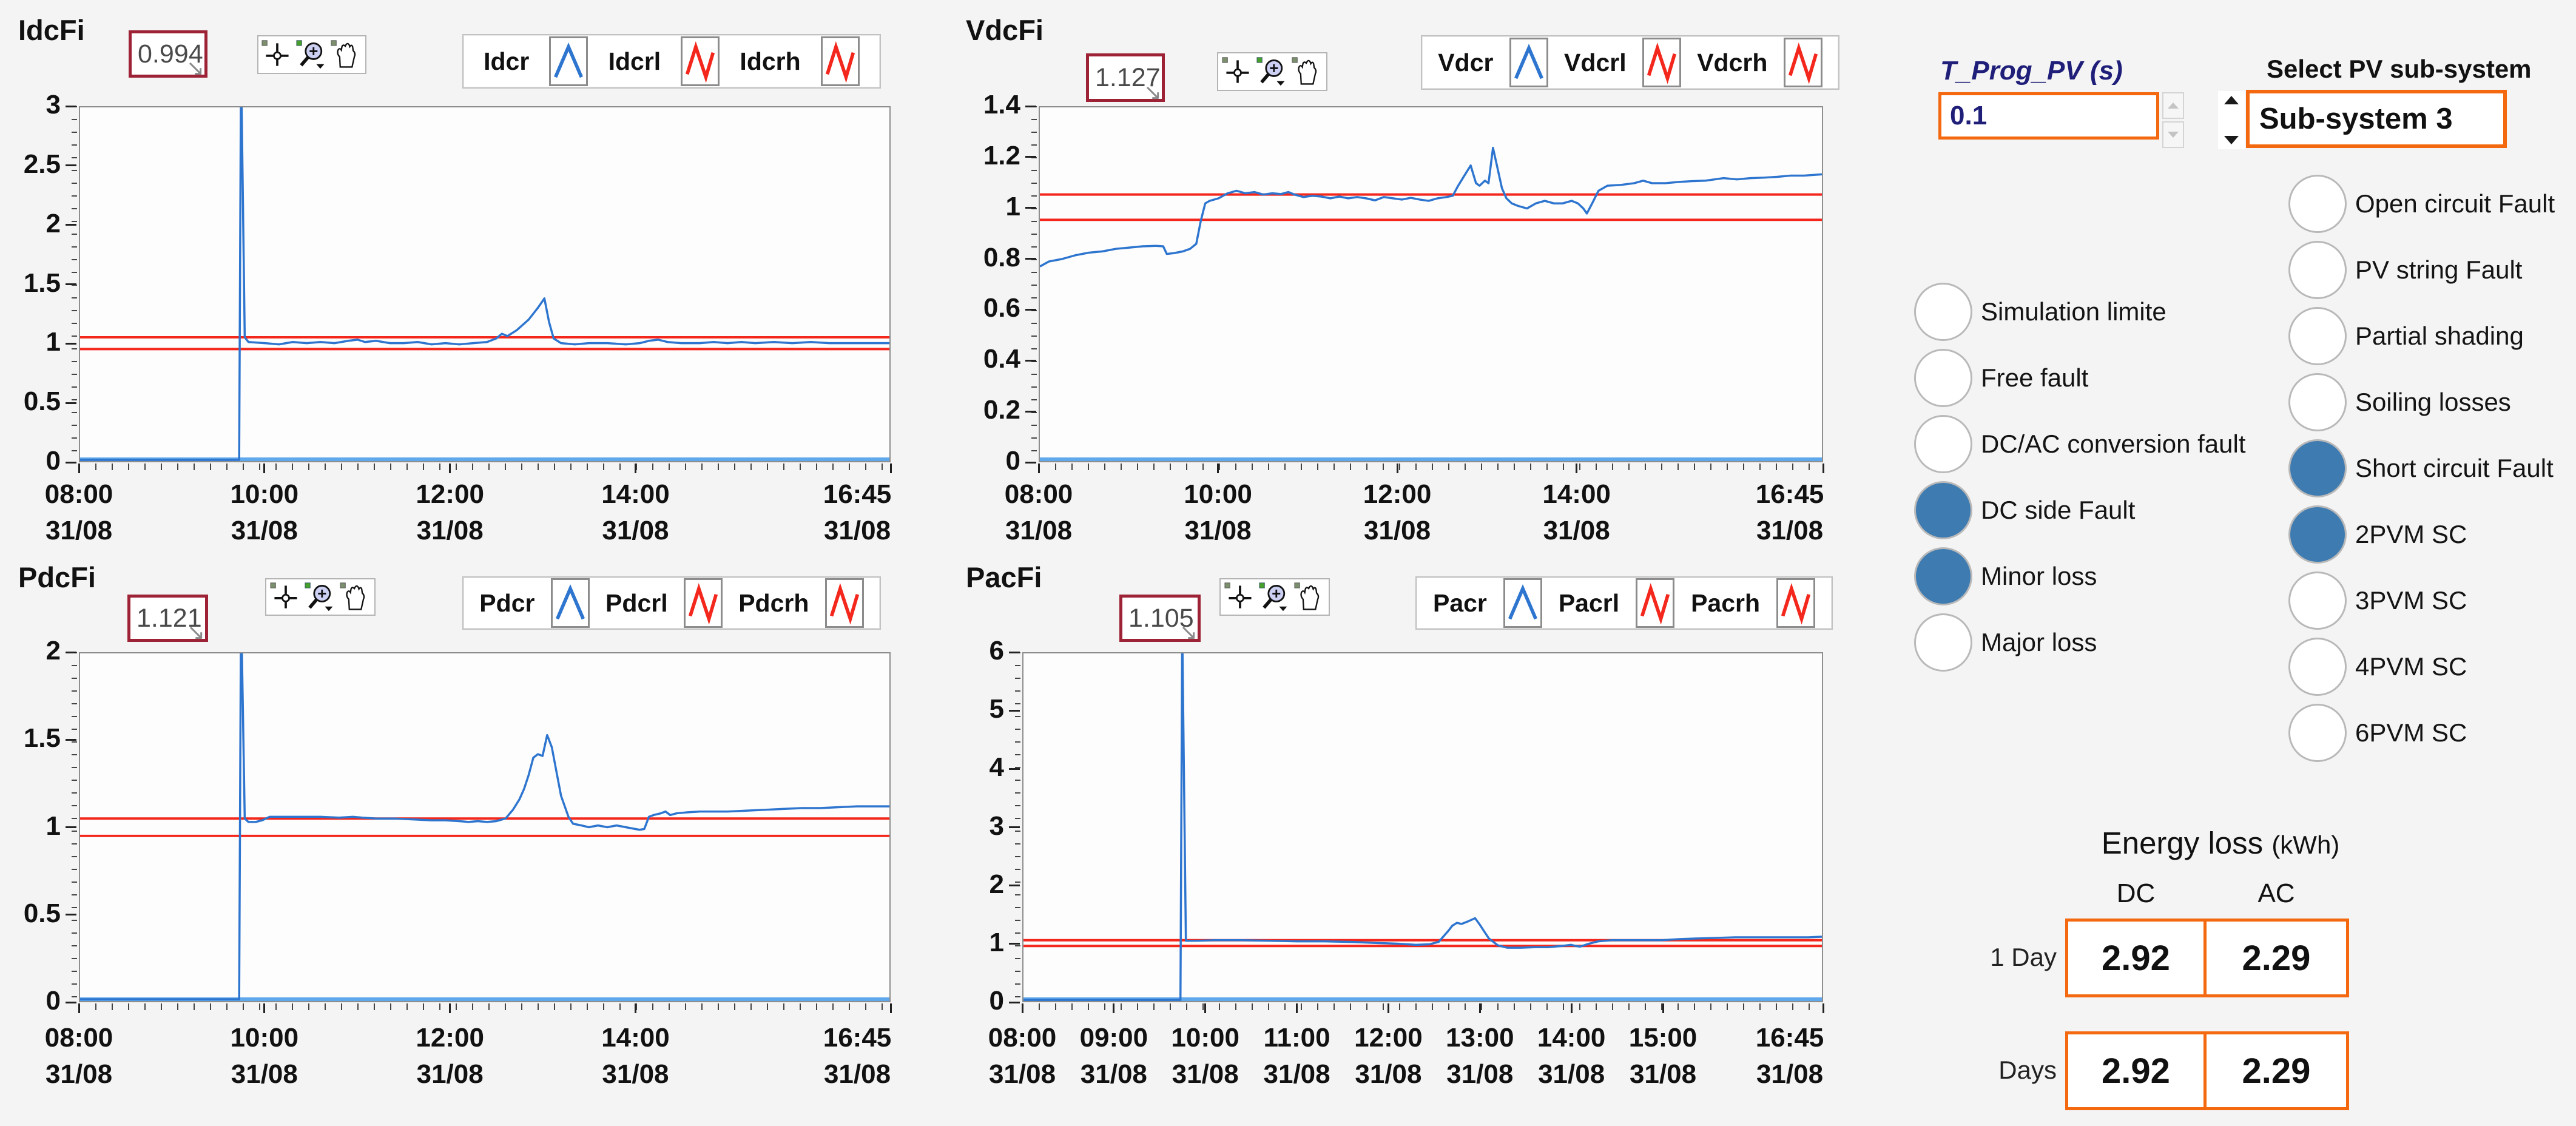 The image size is (2576, 1126). What do you see at coordinates (2048, 116) in the screenshot?
I see `t-prog-pv-input: 0.1` at bounding box center [2048, 116].